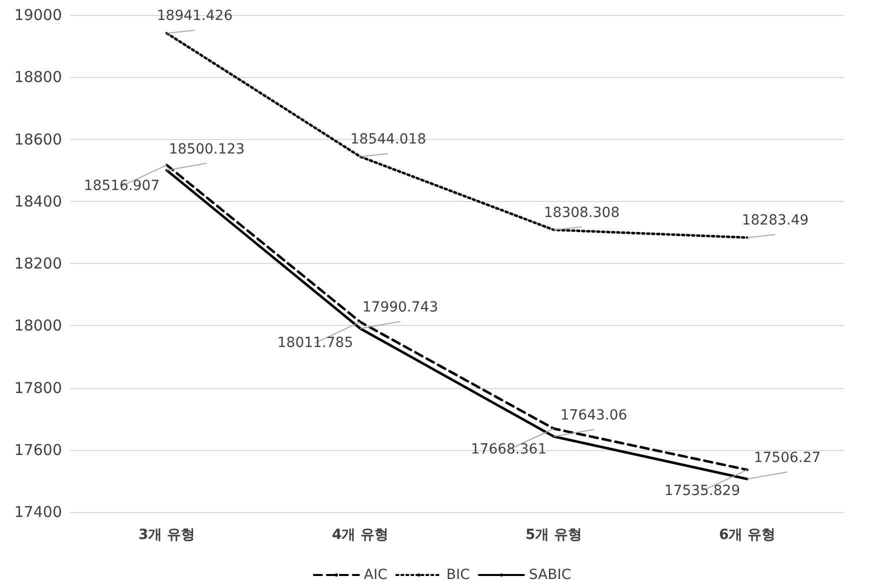 The height and width of the screenshot is (587, 884). What do you see at coordinates (38, 77) in the screenshot?
I see `y-tick-label: 18800` at bounding box center [38, 77].